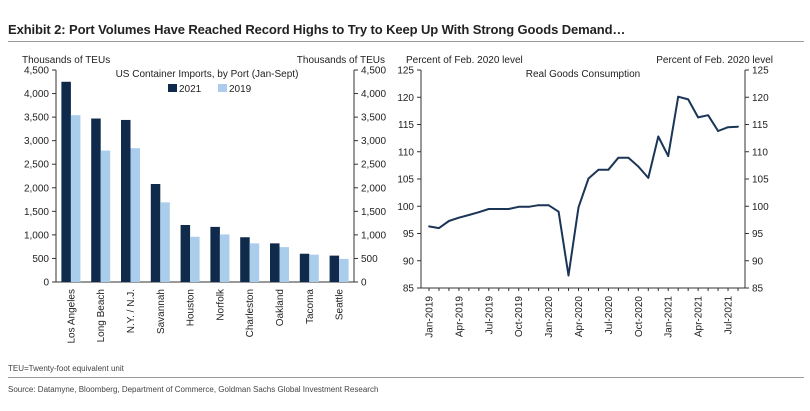 Image resolution: width=810 pixels, height=411 pixels. Describe the element at coordinates (373, 118) in the screenshot. I see `bar-ytick-label-right: 3,500` at that location.